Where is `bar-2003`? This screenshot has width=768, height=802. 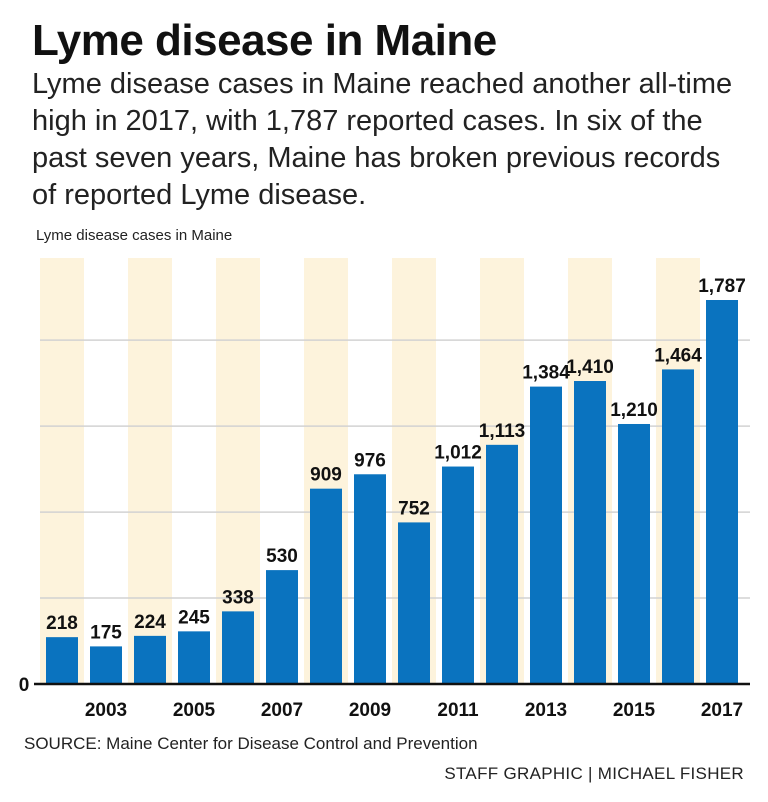 bar-2003 is located at coordinates (106, 665).